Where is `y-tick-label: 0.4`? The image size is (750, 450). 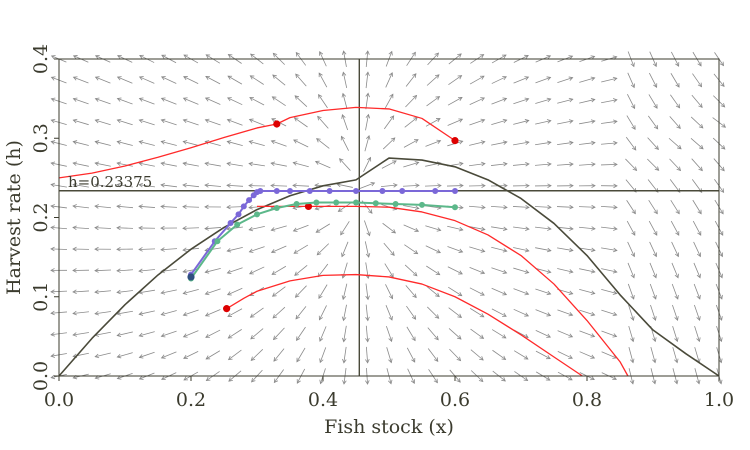 y-tick-label: 0.4 is located at coordinates (41, 59).